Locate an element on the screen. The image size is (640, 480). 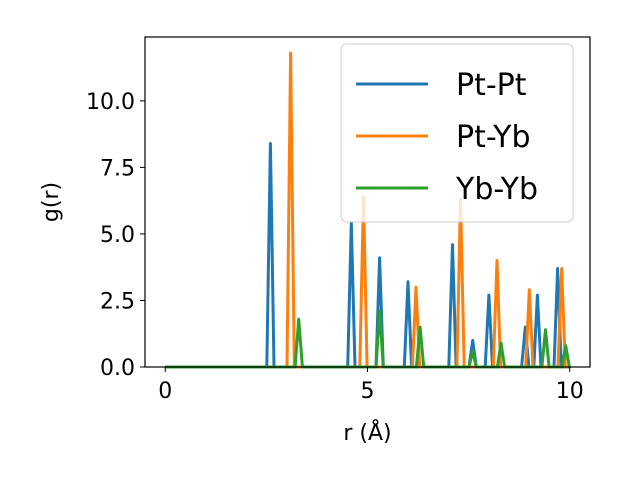
legend-label: Pt-Yb is located at coordinates (493, 137).